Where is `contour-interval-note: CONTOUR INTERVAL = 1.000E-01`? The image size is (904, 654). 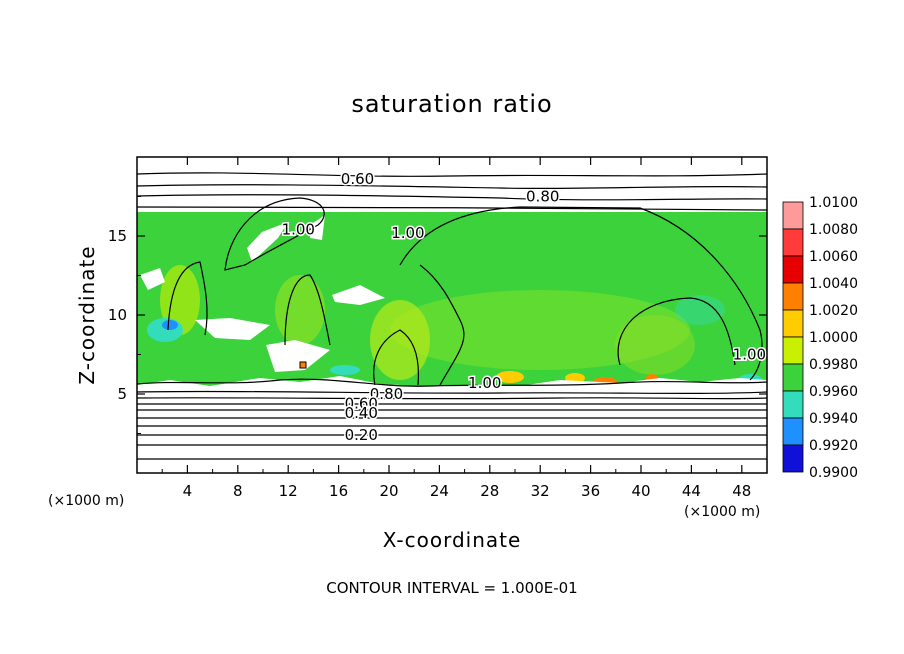 contour-interval-note: CONTOUR INTERVAL = 1.000E-01 is located at coordinates (451, 588).